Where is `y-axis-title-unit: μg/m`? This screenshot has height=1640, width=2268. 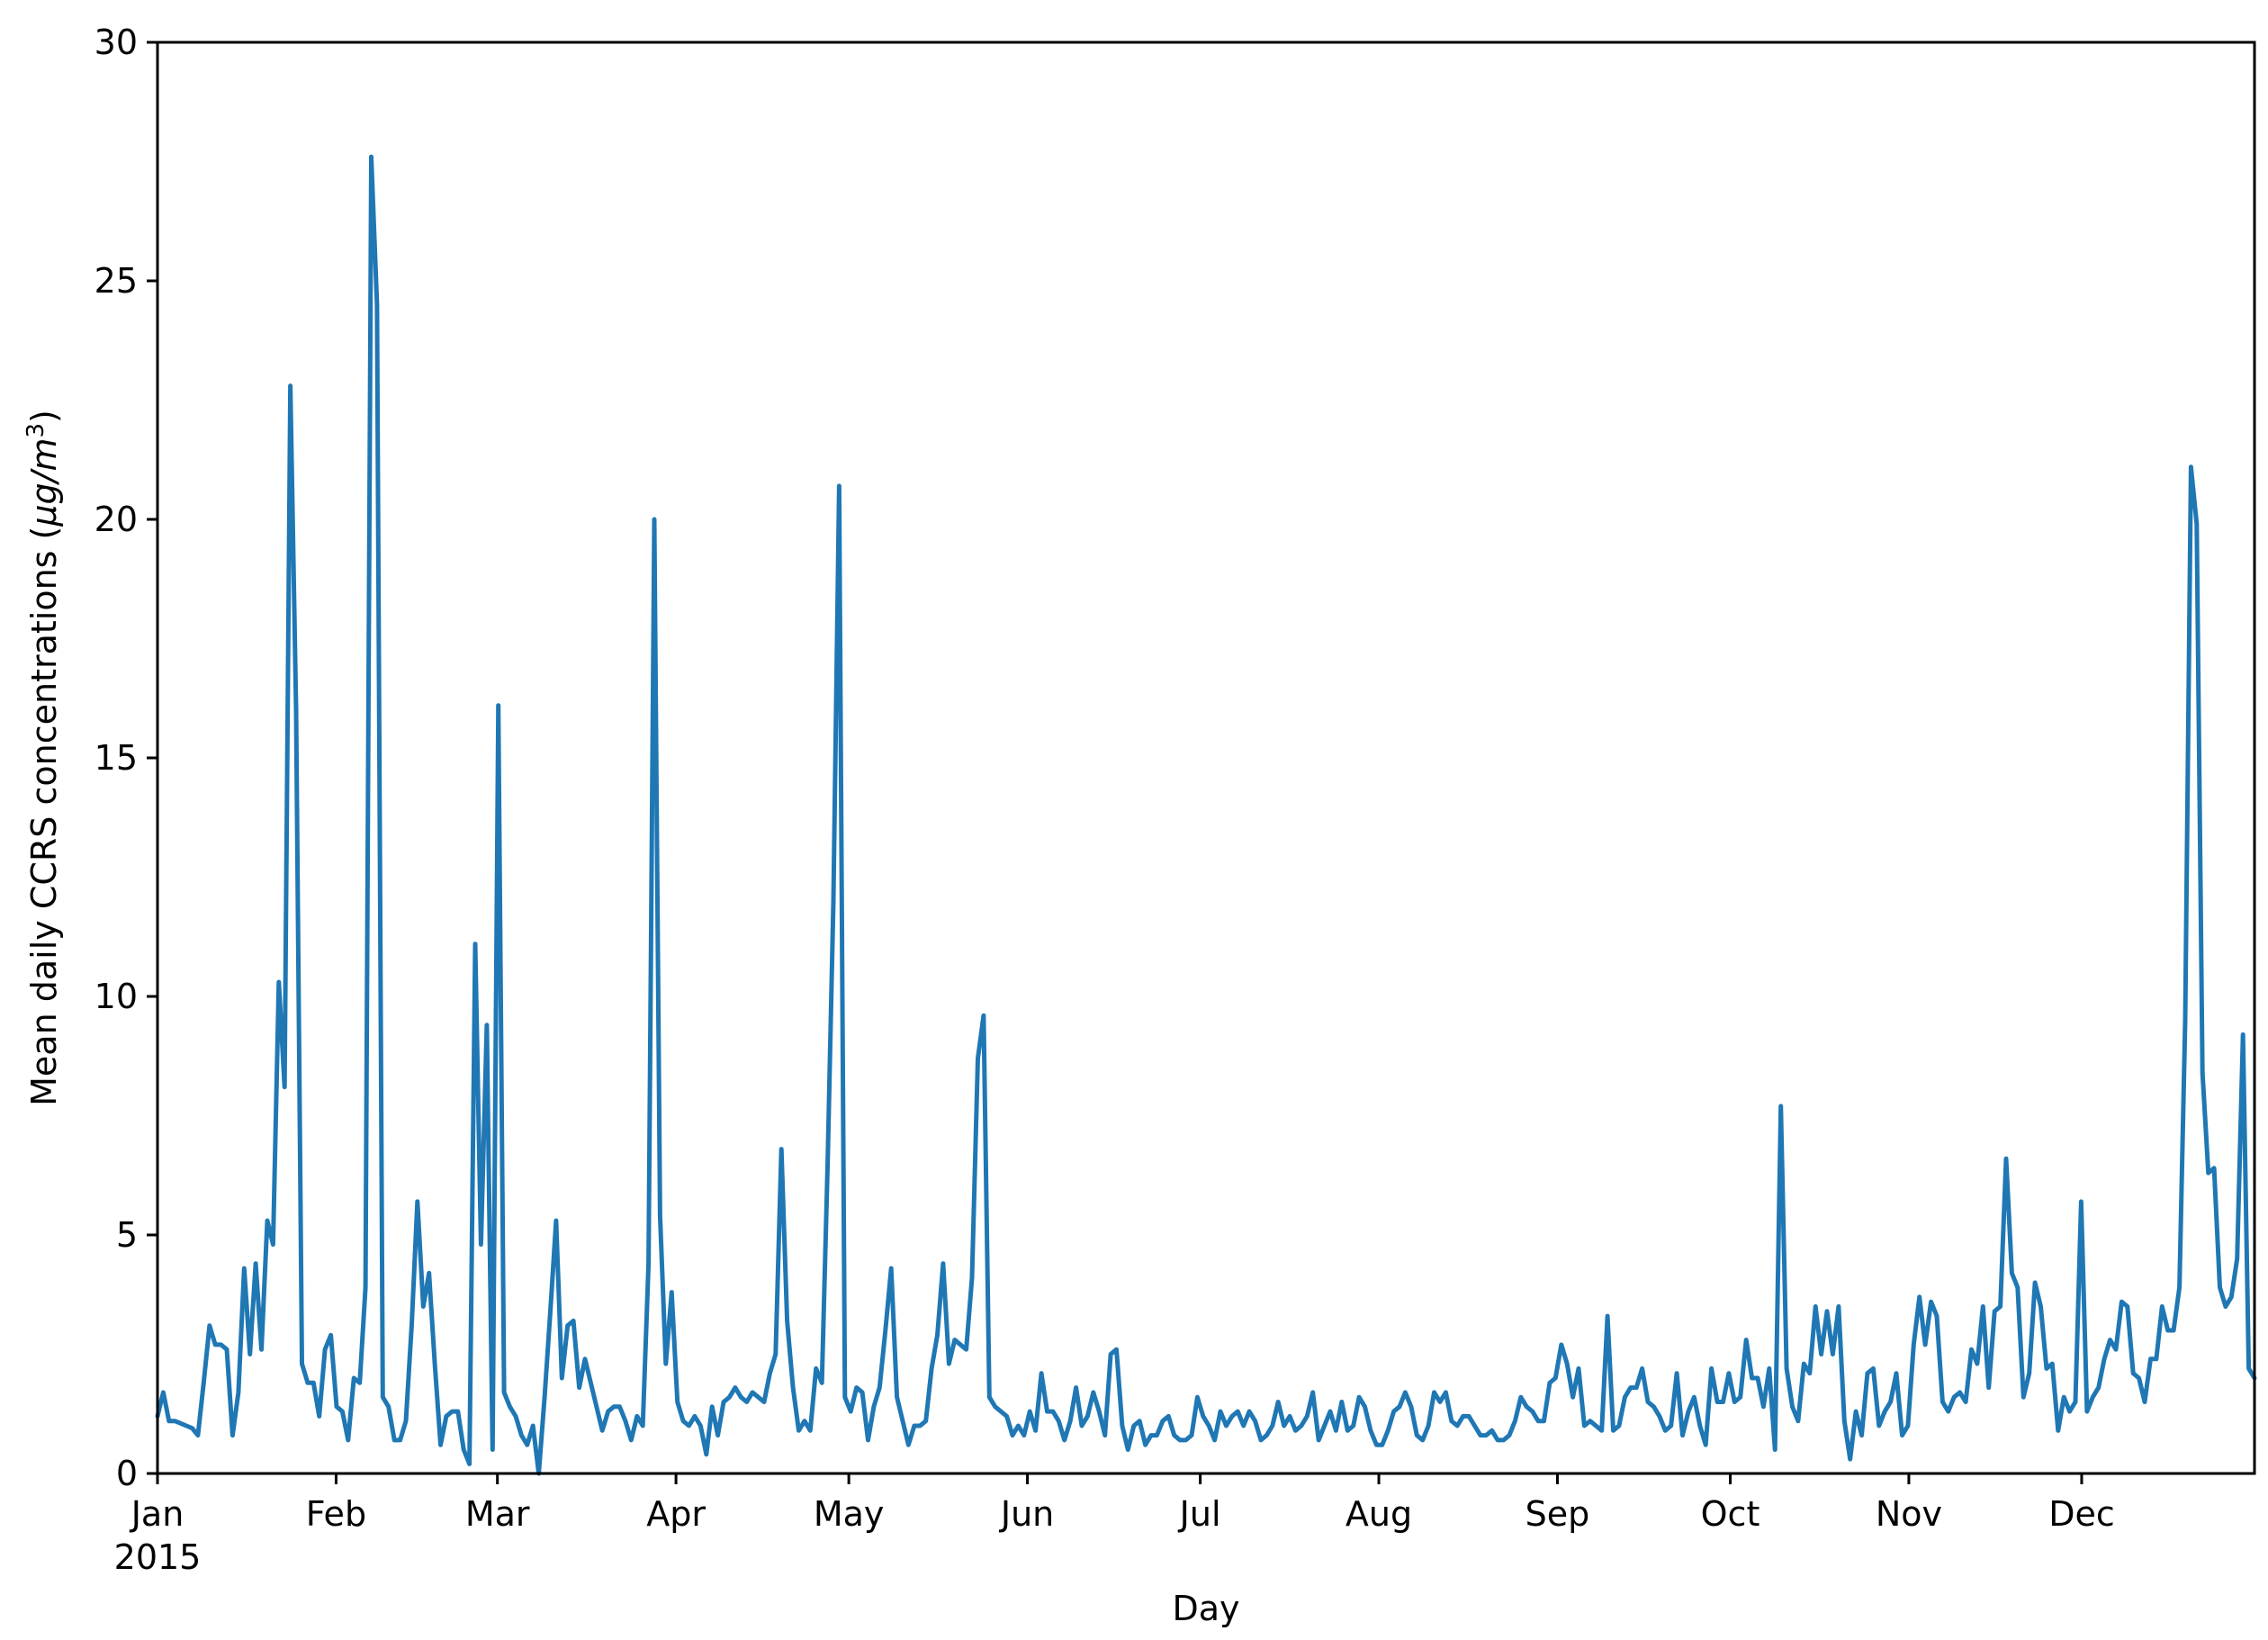 y-axis-title-unit: μg/m is located at coordinates (44, 482).